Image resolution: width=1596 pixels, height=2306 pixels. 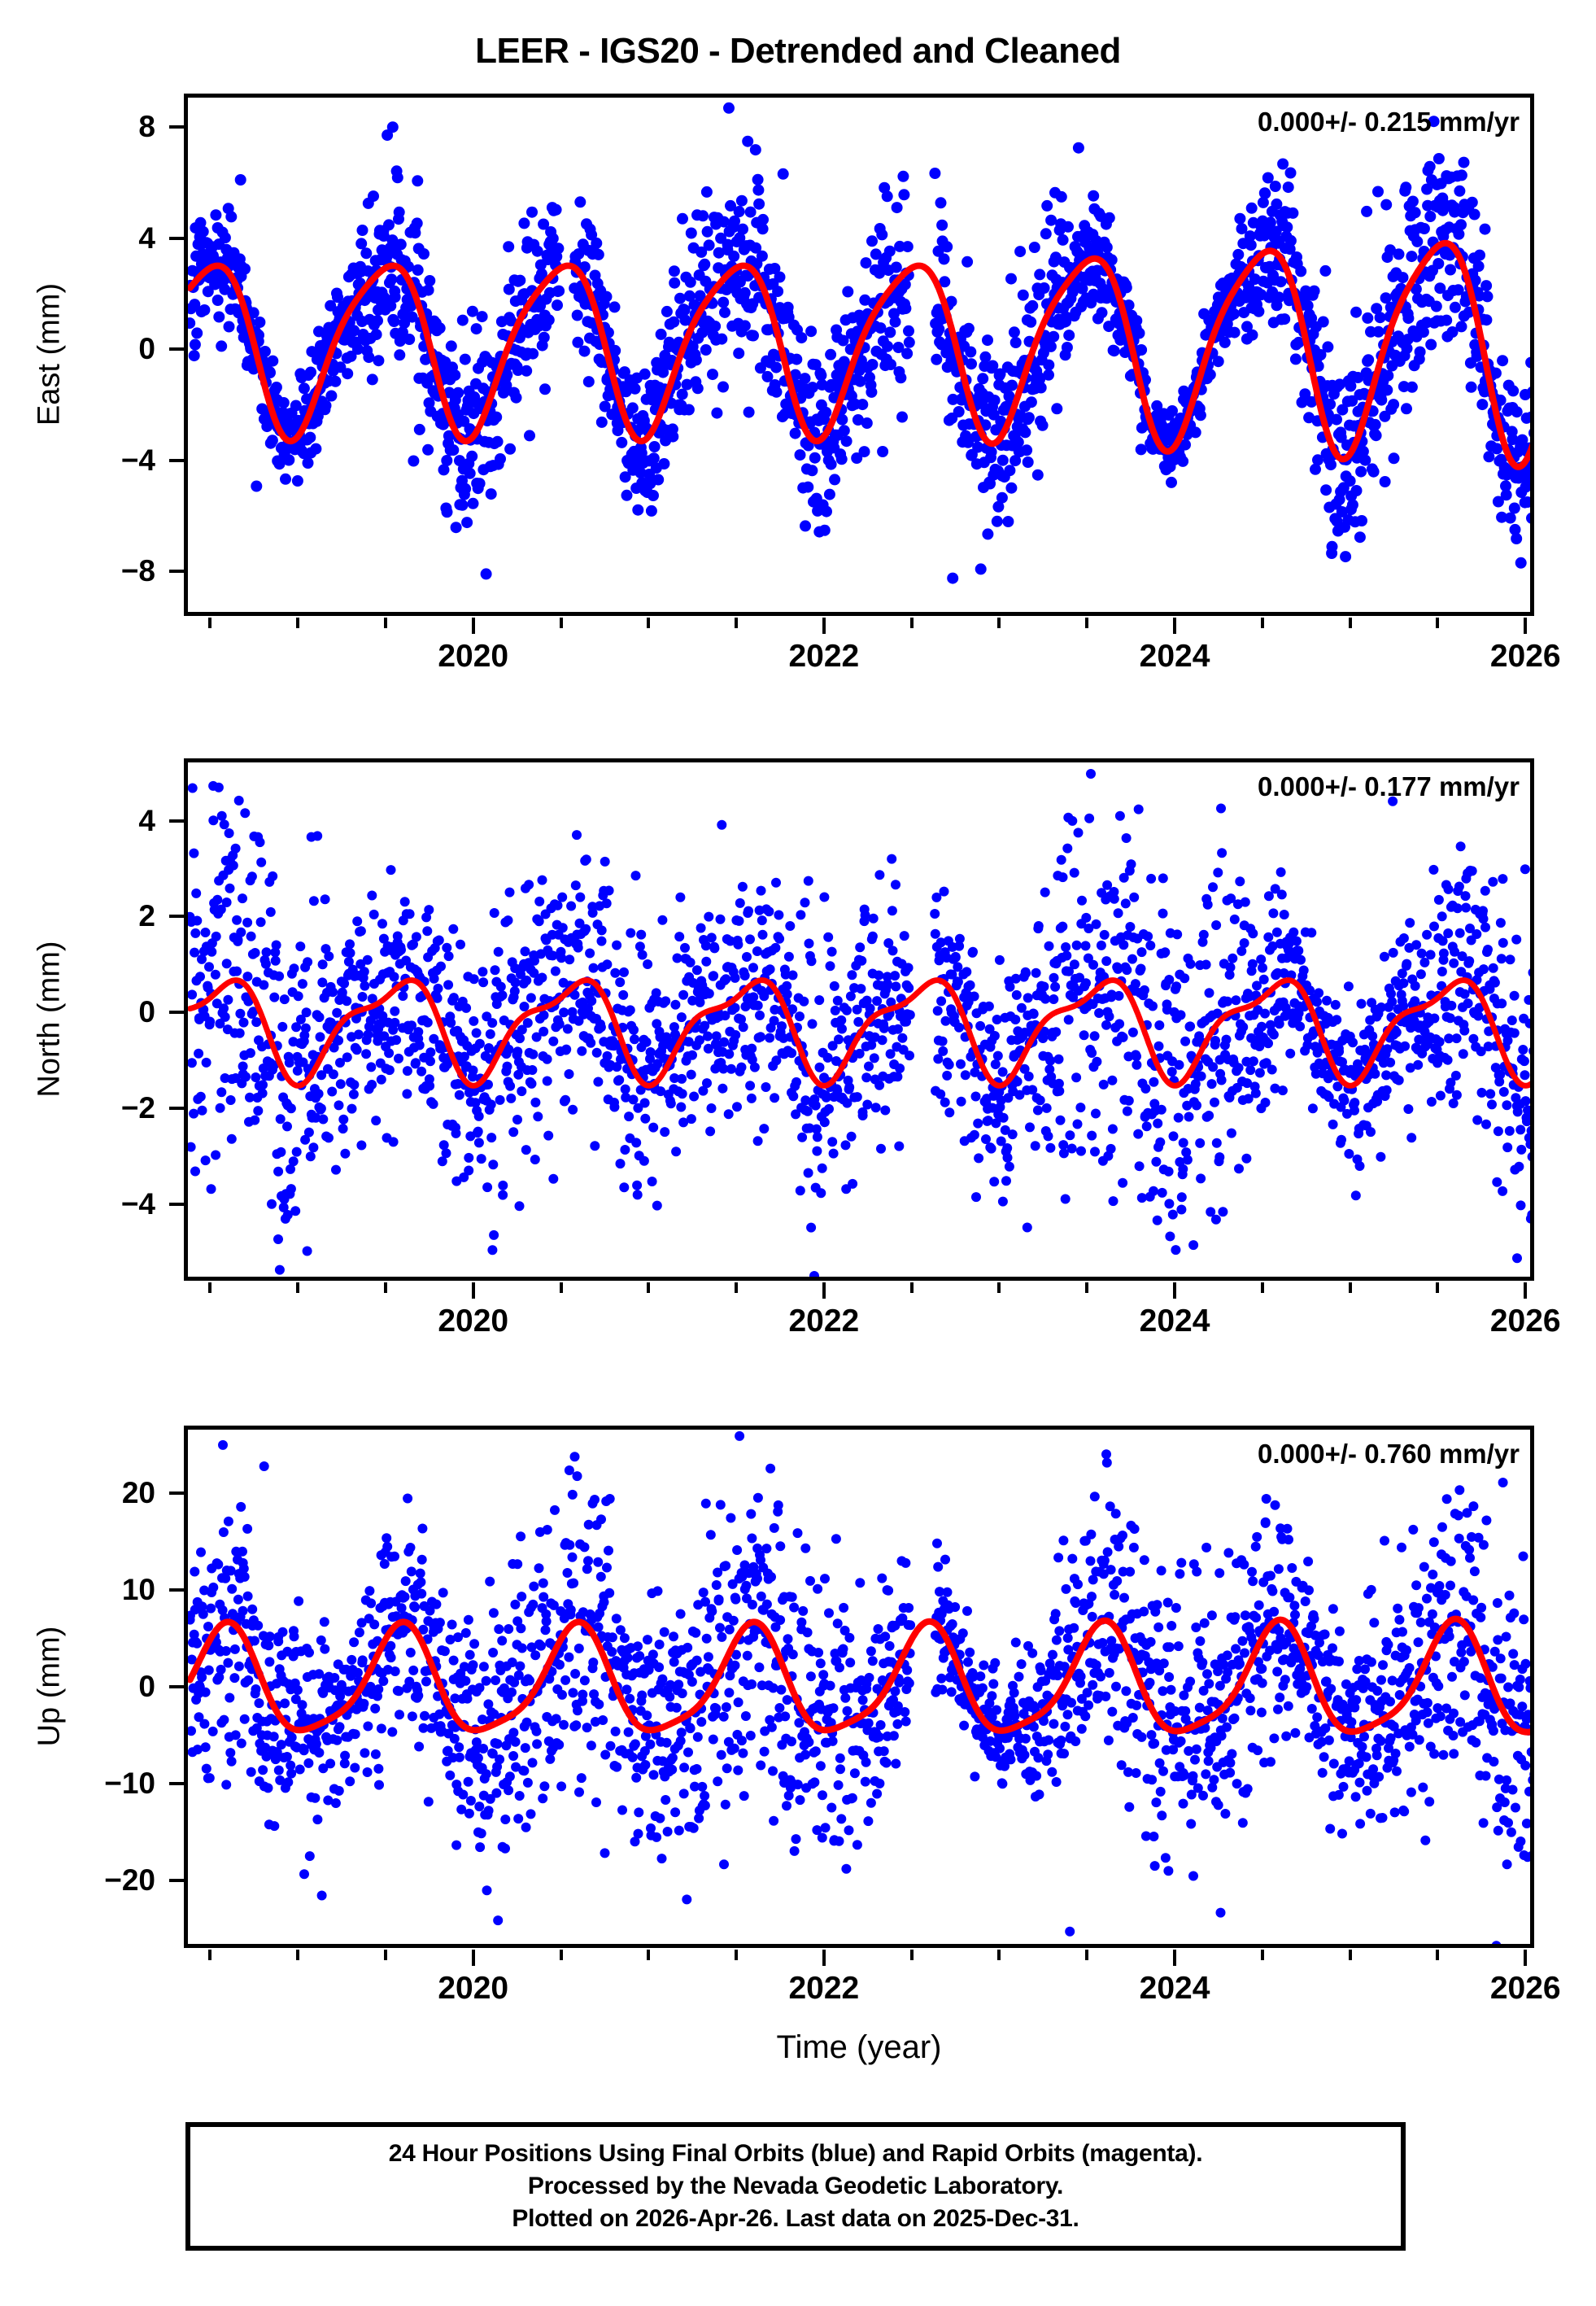 What do you see at coordinates (49, 1019) in the screenshot?
I see `y-axis-title-north-component: North (mm)` at bounding box center [49, 1019].